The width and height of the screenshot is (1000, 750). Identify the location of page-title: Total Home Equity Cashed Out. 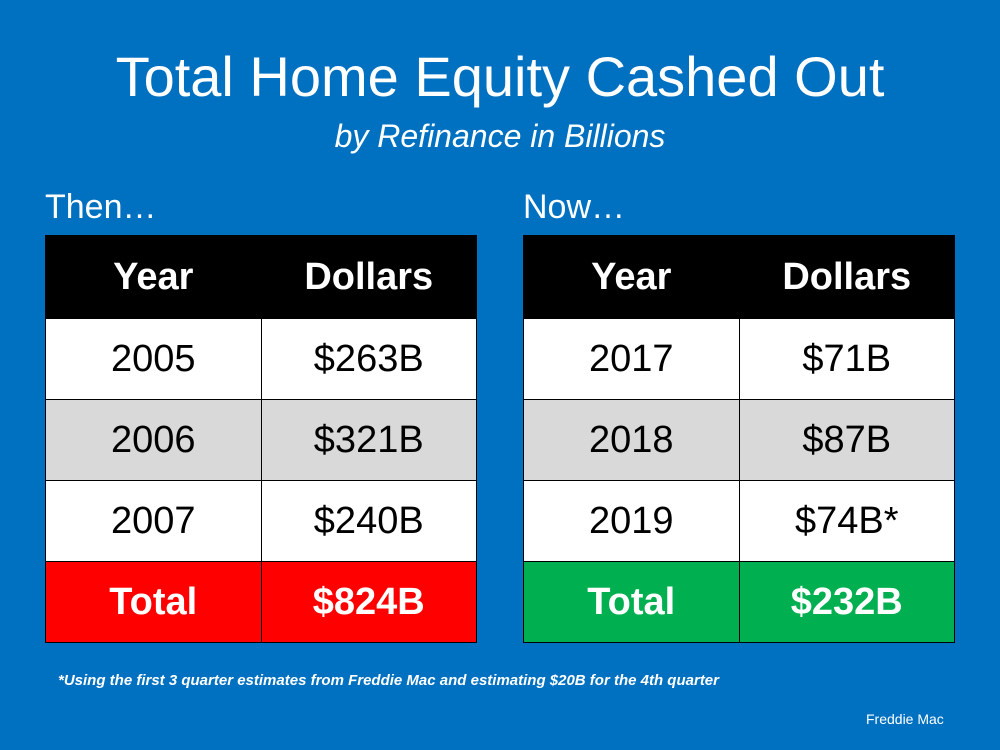
(500, 76).